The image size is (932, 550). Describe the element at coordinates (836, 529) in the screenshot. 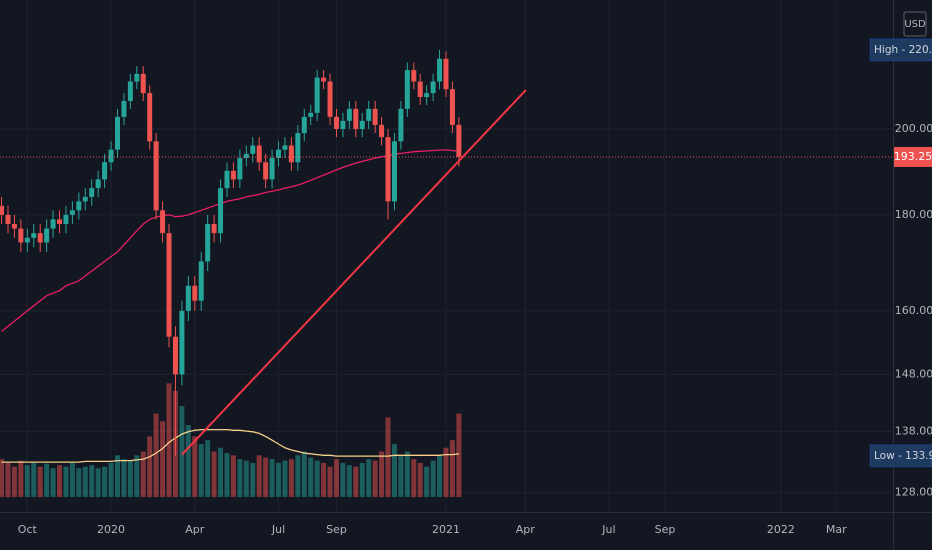

I see `x-tick-label: Mar` at that location.